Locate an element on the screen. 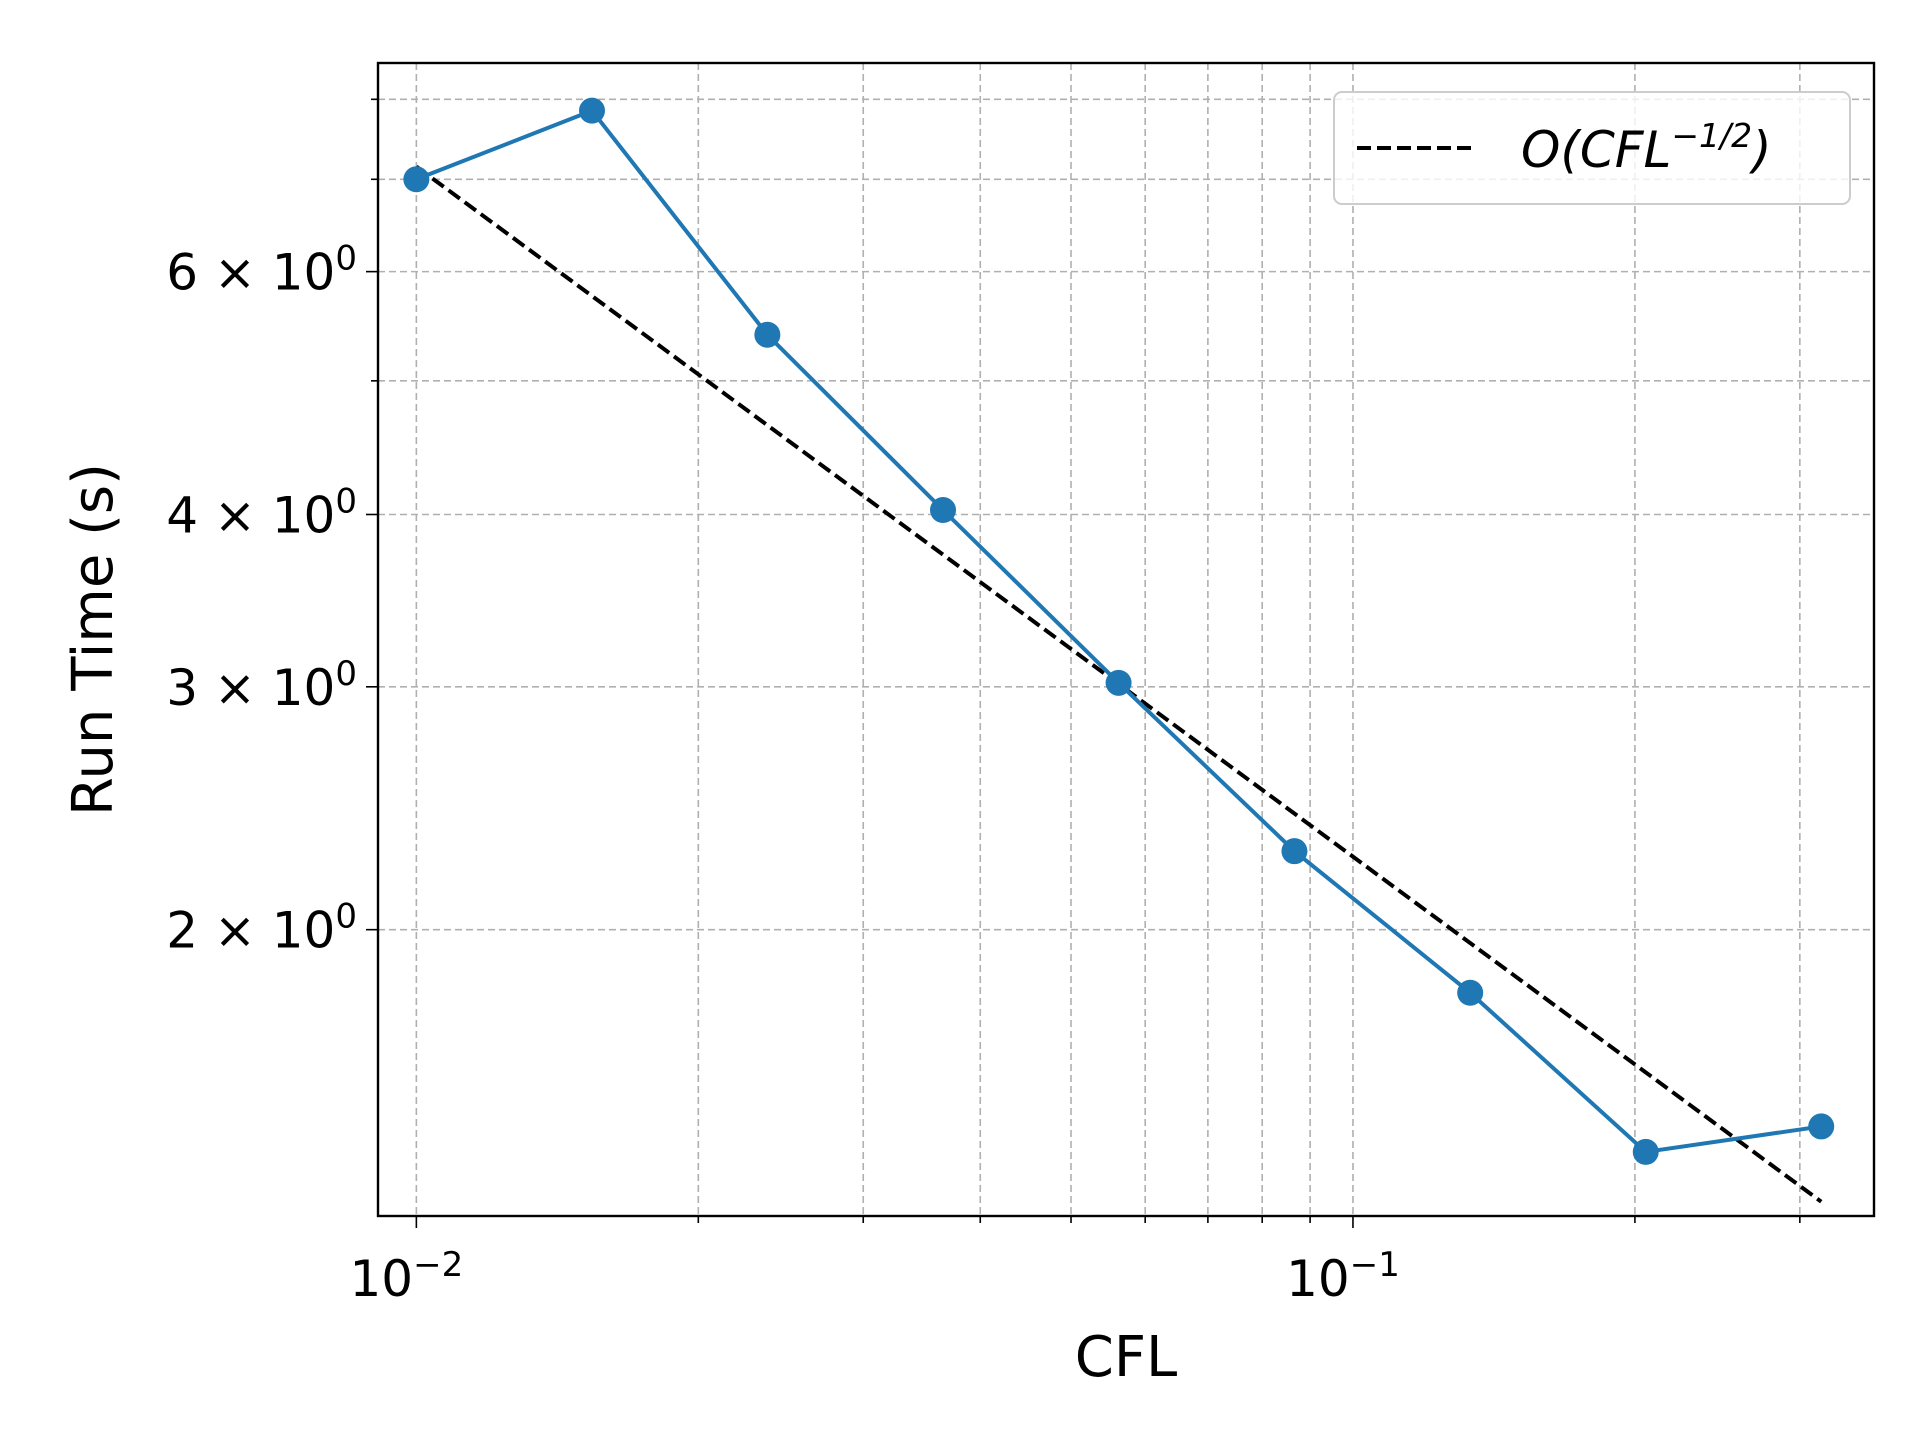 This screenshot has width=1920, height=1444. legend-label-close: ) is located at coordinates (1760, 150).